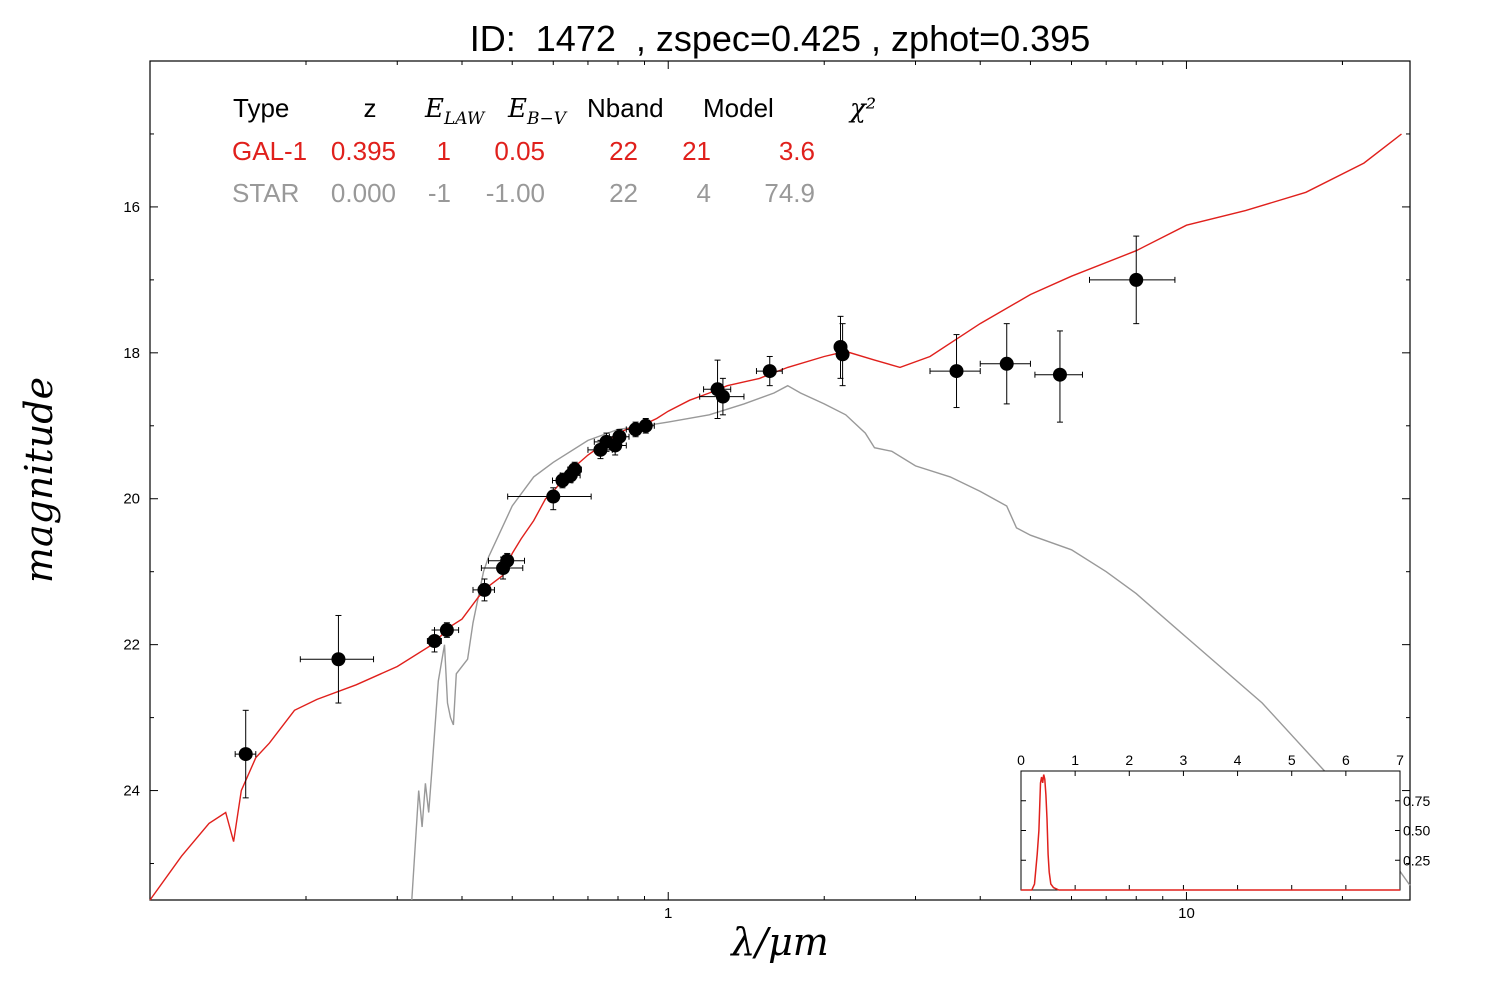 This screenshot has height=1000, width=1500. Describe the element at coordinates (265, 193) in the screenshot. I see `legend-cell: STAR` at that location.